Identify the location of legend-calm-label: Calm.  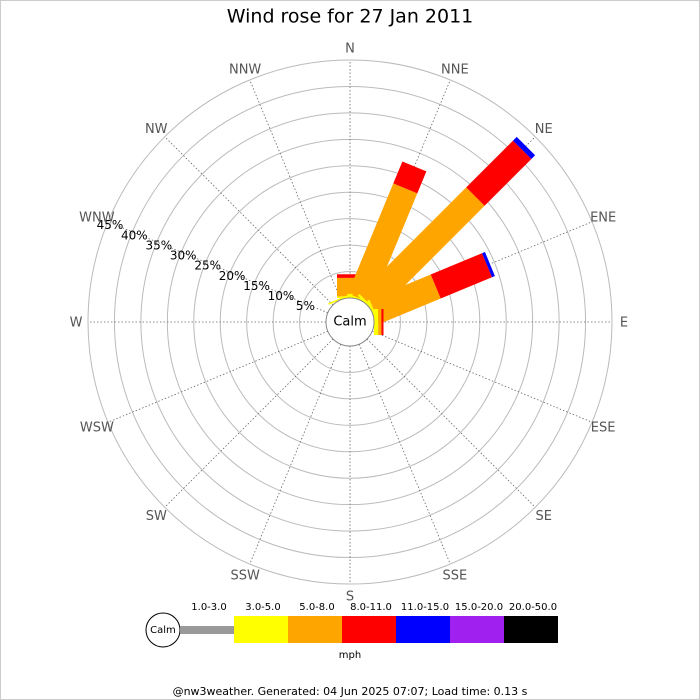
(163, 630).